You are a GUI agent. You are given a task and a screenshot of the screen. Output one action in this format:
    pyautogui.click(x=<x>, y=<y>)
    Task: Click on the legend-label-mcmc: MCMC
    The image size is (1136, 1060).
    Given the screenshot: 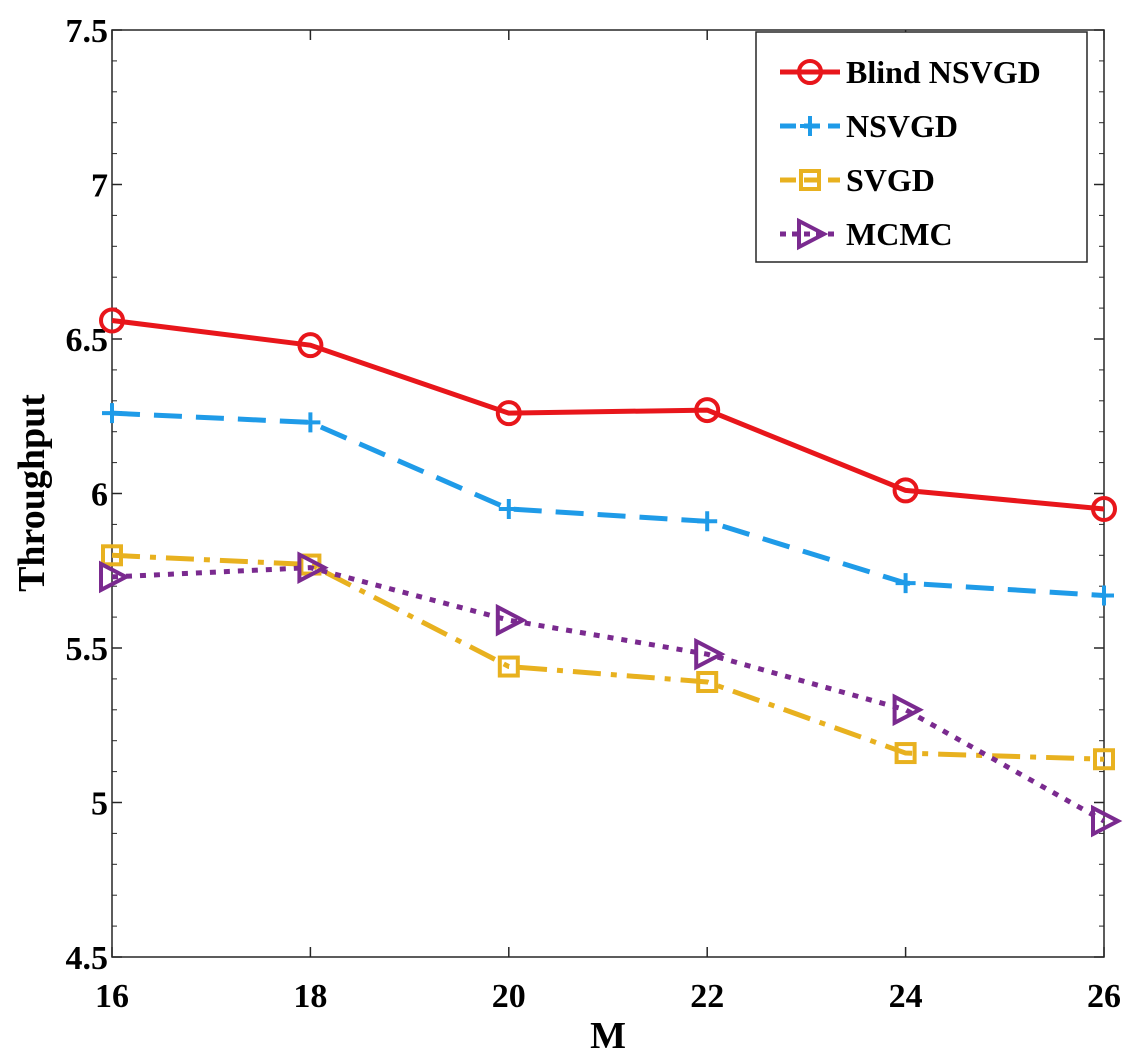 What is the action you would take?
    pyautogui.click(x=899, y=234)
    